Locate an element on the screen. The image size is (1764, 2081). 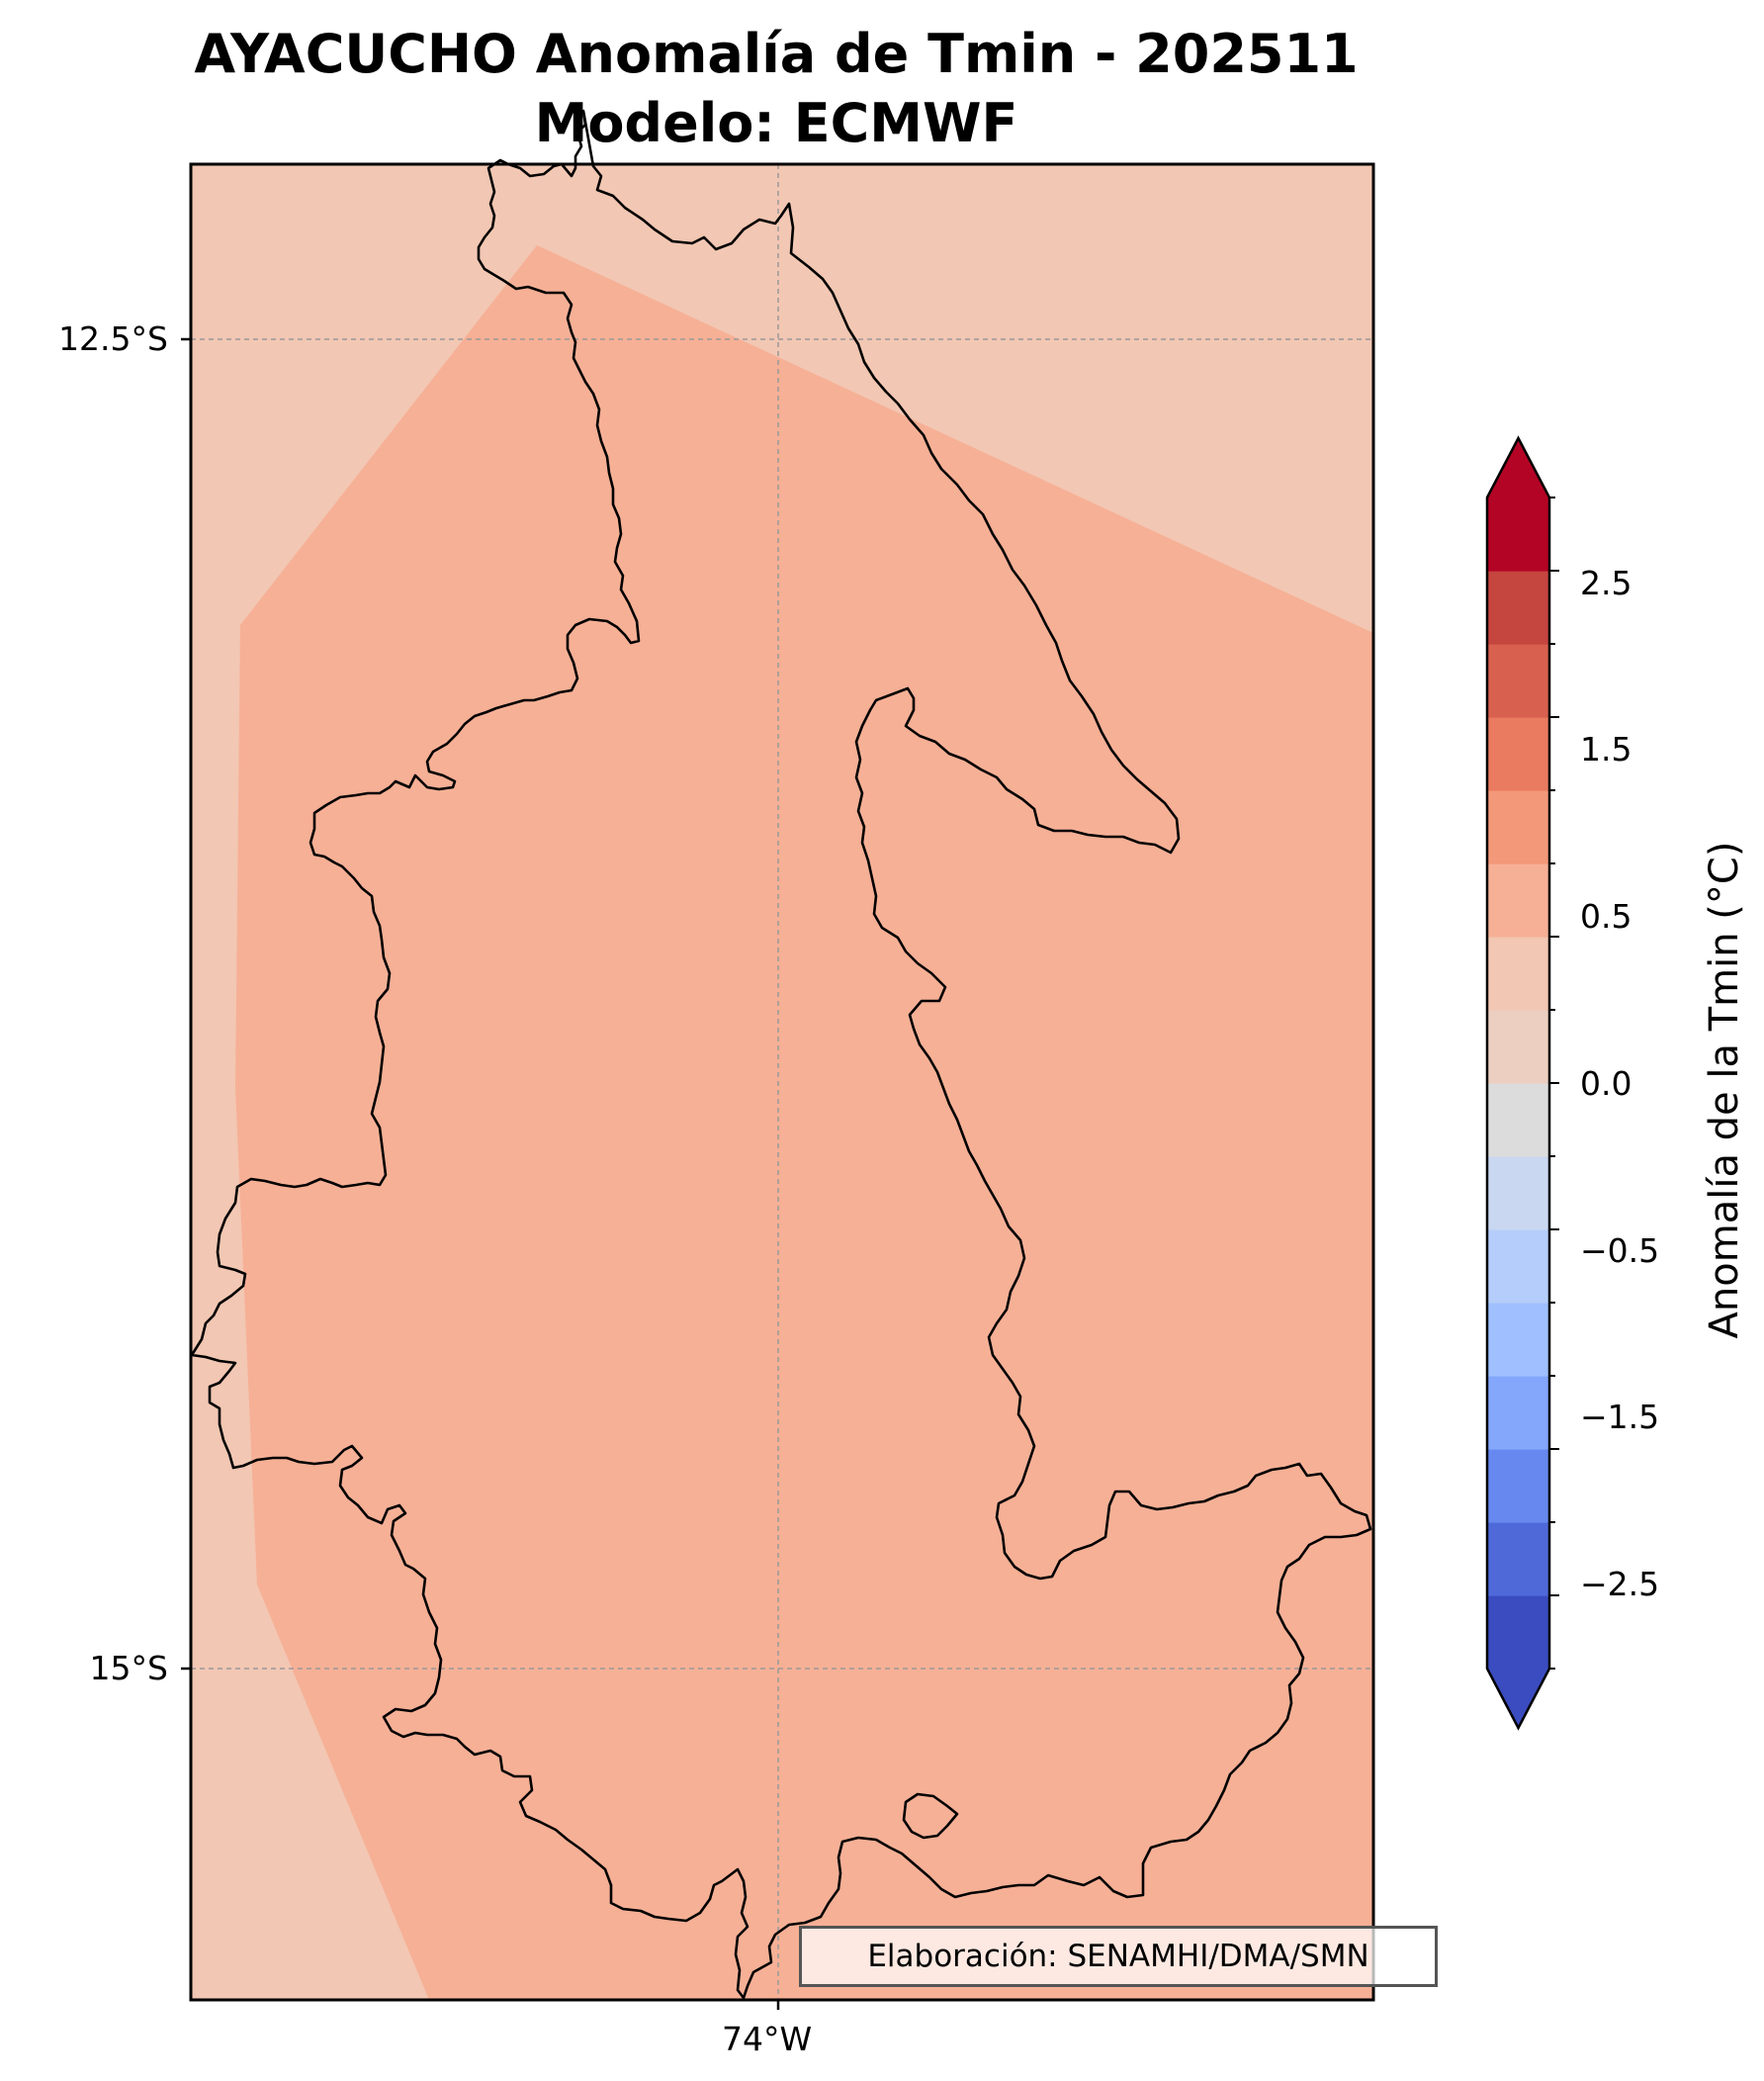
colorbar-tick-label: −1.5 is located at coordinates (1620, 1417).